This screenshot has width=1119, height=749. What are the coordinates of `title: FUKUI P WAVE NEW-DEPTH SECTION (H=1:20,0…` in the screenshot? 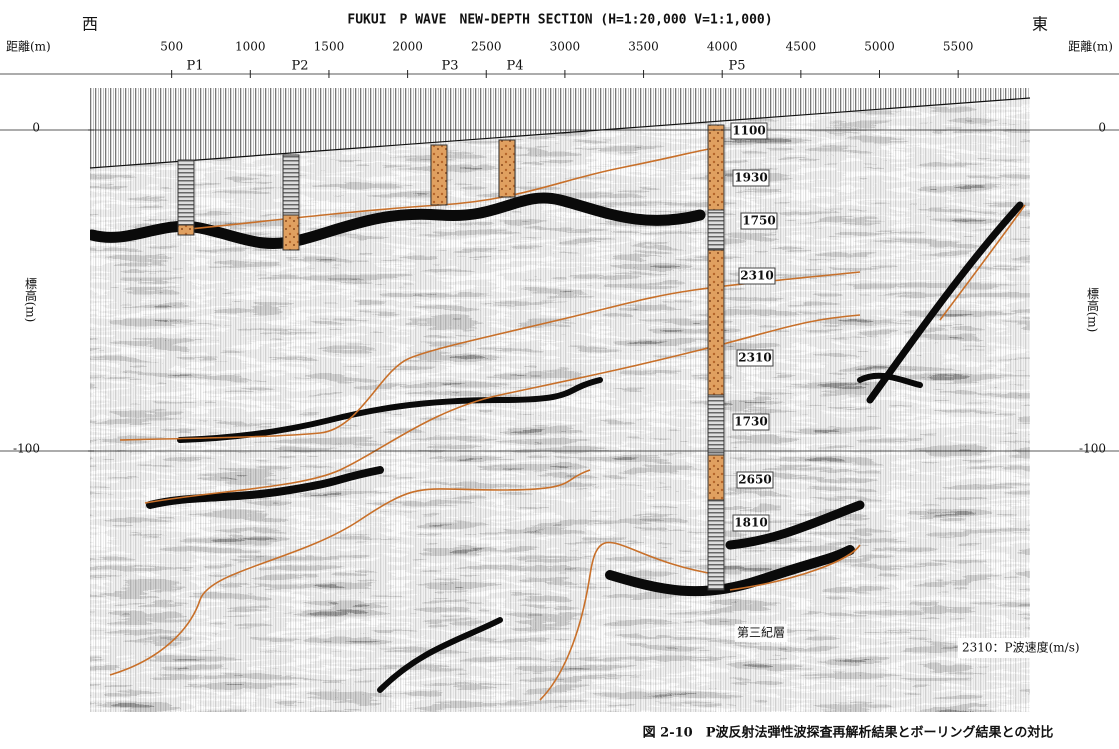 It's located at (559, 20).